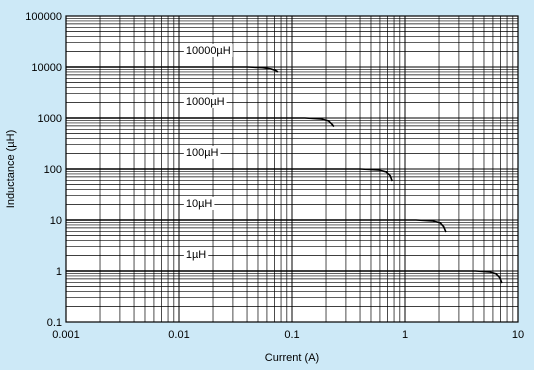  Describe the element at coordinates (66, 335) in the screenshot. I see `x-tick-label: 0.001` at that location.